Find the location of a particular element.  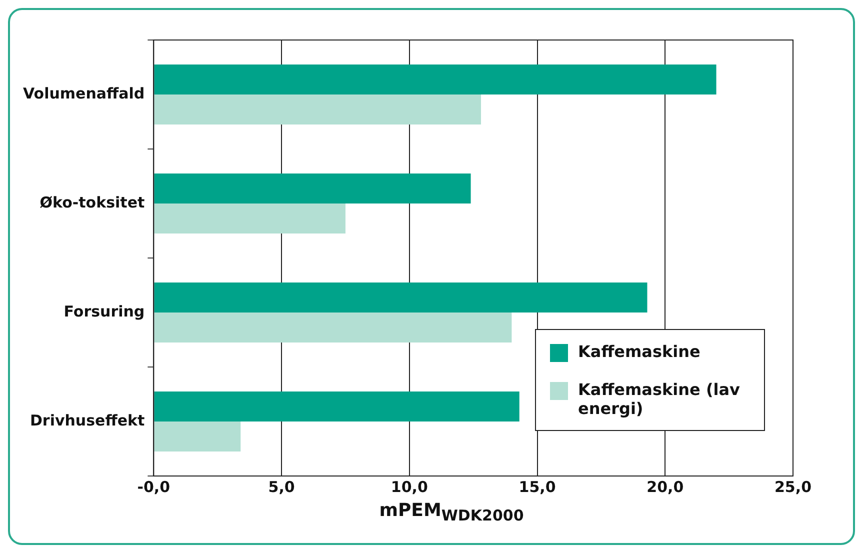

y-tick-label: Drivhuseffekt is located at coordinates (87, 420).